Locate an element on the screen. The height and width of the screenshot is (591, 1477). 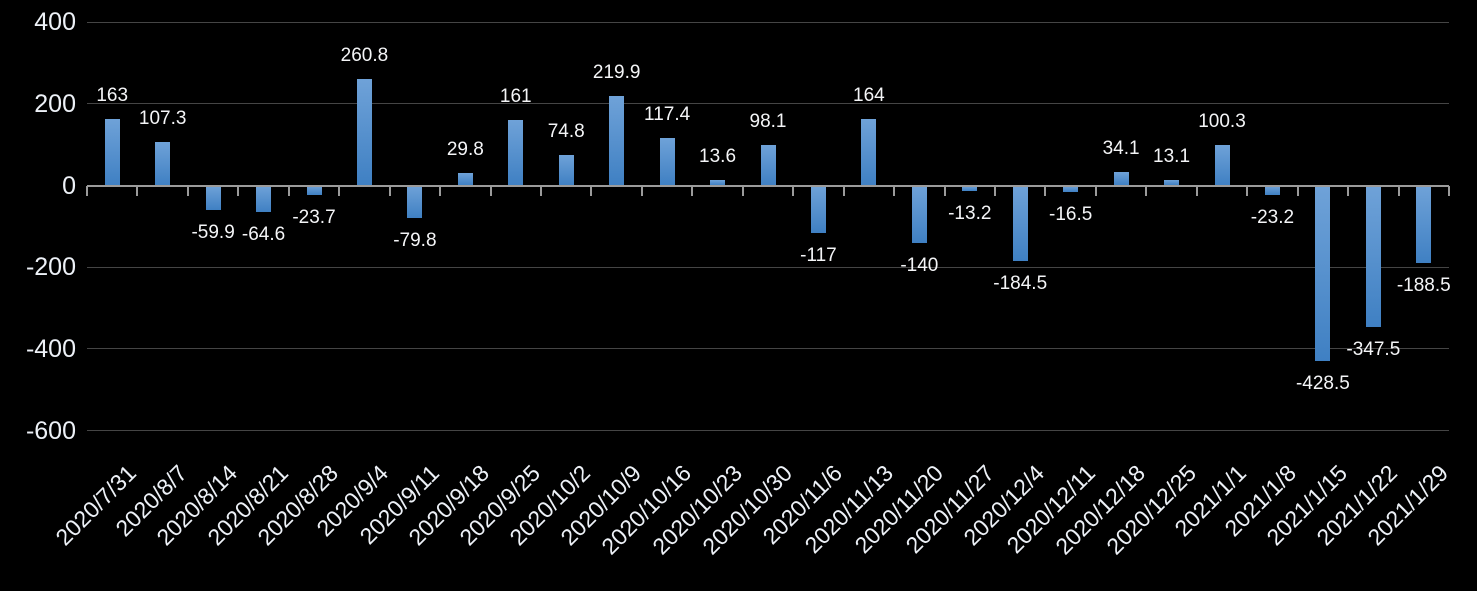
data-label: 260.8 is located at coordinates (364, 55).